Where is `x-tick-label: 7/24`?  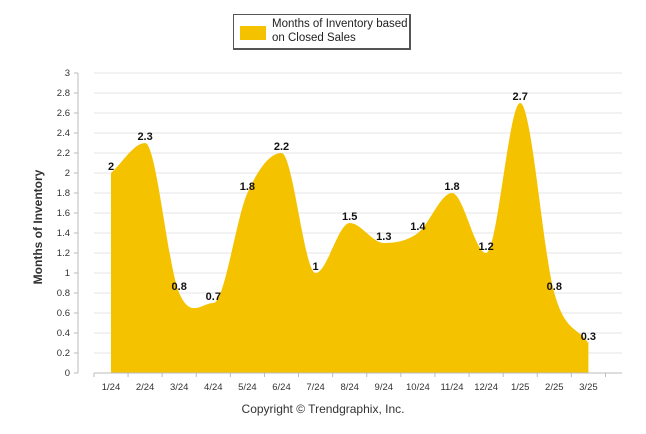 x-tick-label: 7/24 is located at coordinates (315, 387).